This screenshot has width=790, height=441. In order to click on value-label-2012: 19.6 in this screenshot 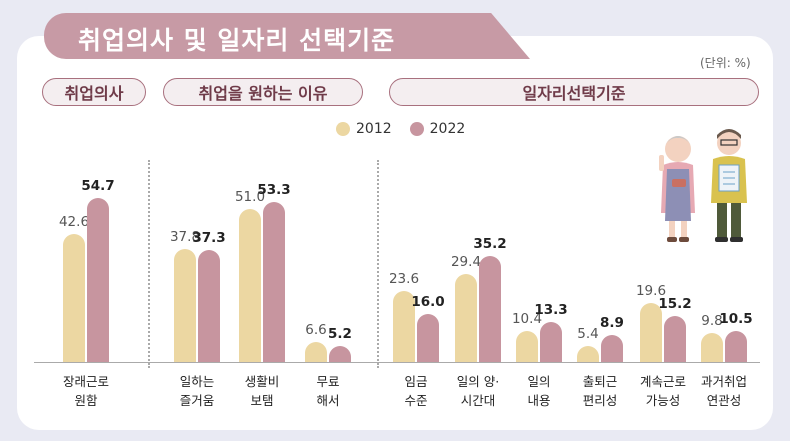, I will do `click(651, 291)`.